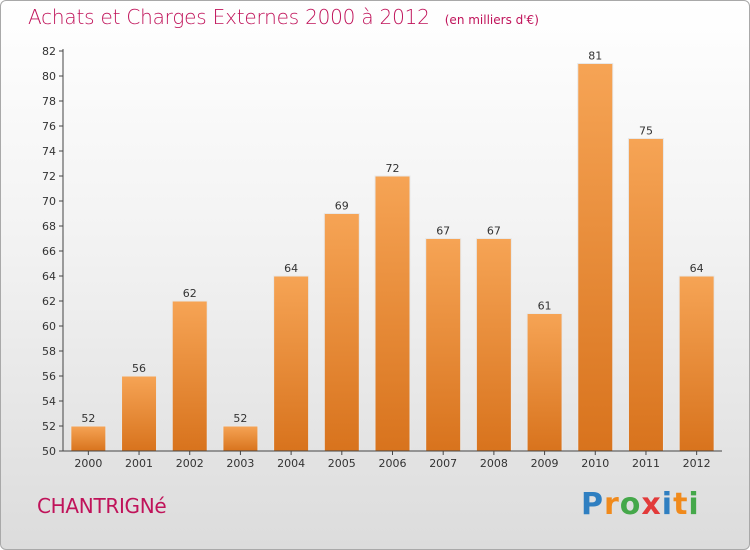 The height and width of the screenshot is (550, 750). Describe the element at coordinates (49, 101) in the screenshot. I see `y-tick-label: 78` at that location.